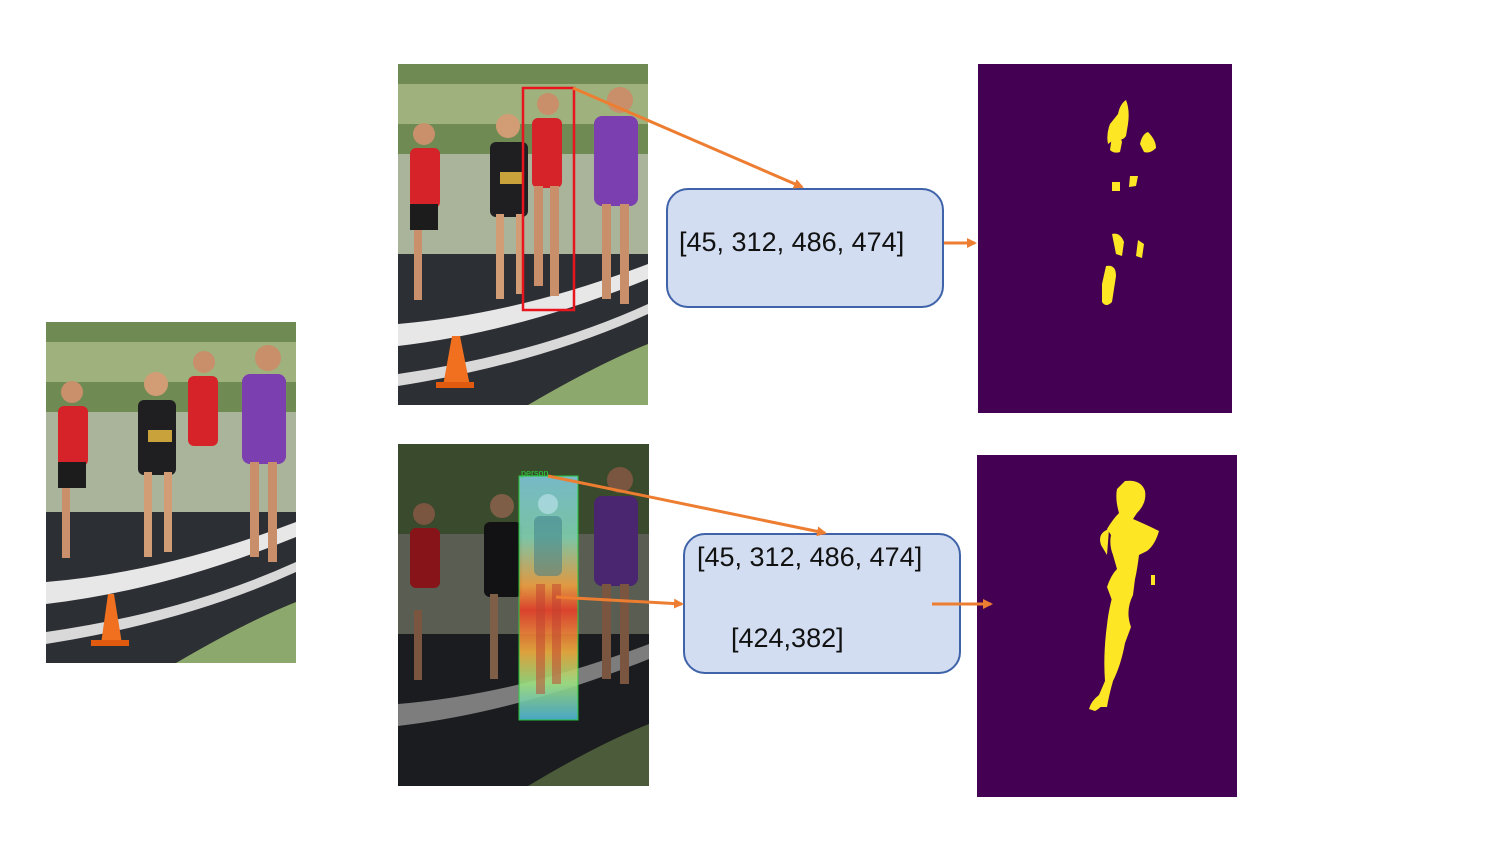 The height and width of the screenshot is (852, 1499). What do you see at coordinates (1105, 238) in the screenshot?
I see `top-segmentation-mask` at bounding box center [1105, 238].